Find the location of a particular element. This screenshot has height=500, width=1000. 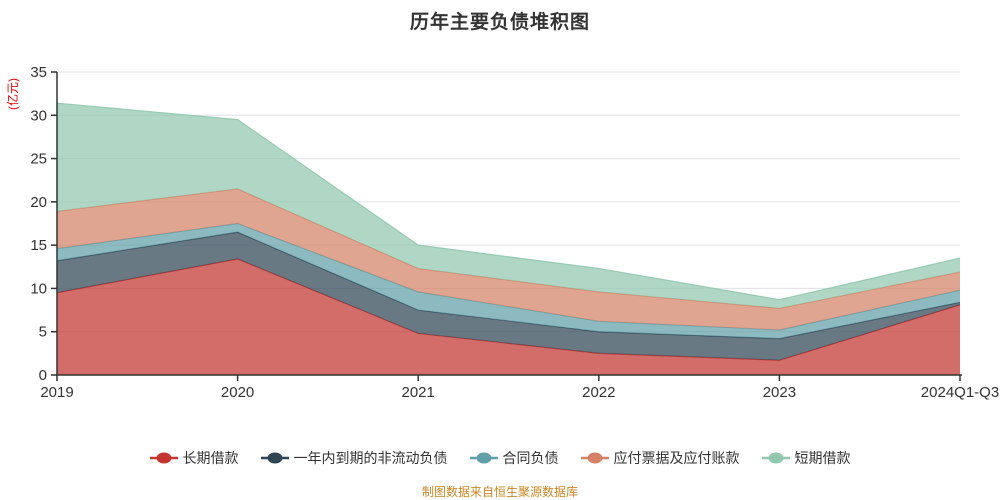

y-tick-label: 0 is located at coordinates (43, 375).